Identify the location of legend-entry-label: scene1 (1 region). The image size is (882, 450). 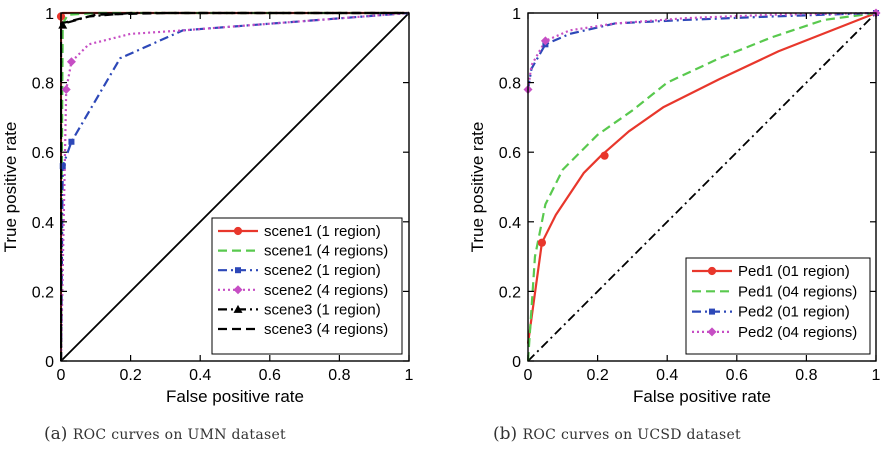
(322, 231).